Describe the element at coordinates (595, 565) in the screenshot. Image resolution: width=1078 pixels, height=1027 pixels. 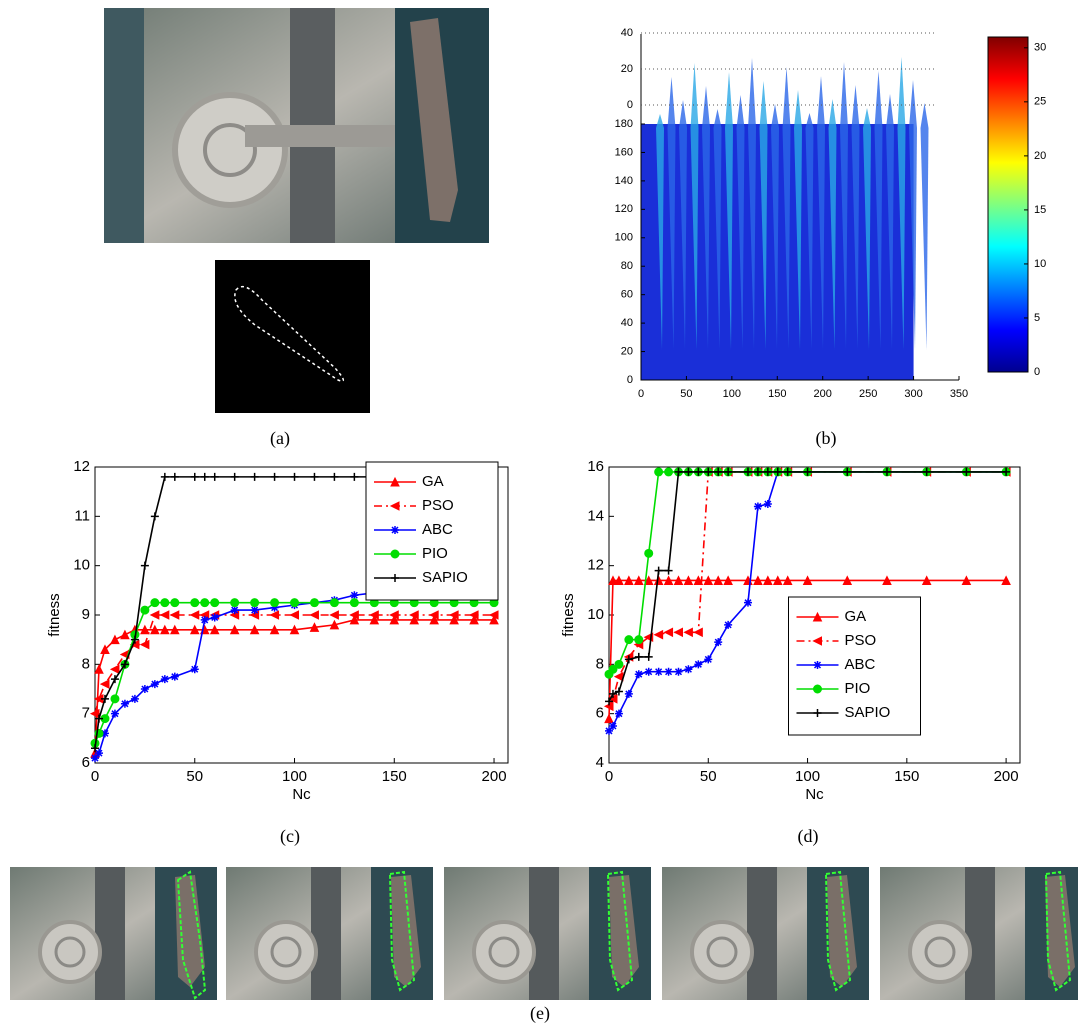
I see `y-tick-label: 12` at that location.